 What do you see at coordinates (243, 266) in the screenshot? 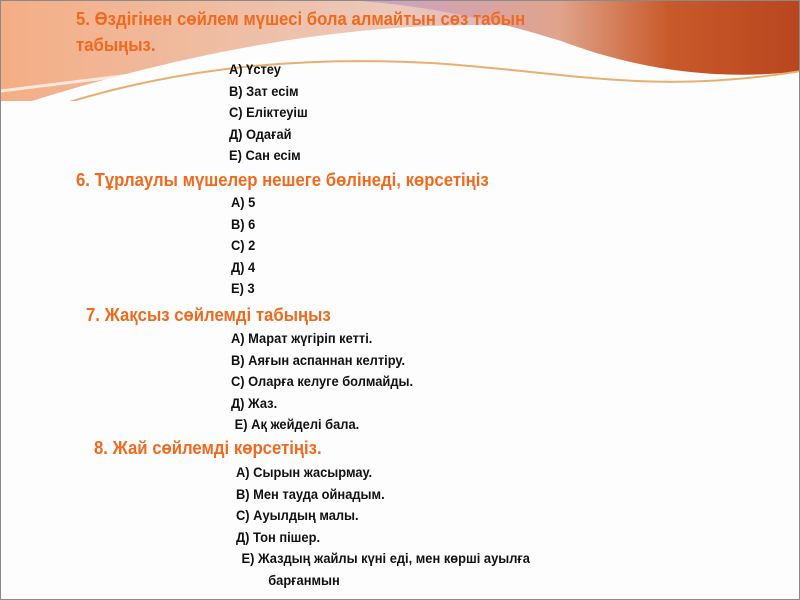
I see `option: Д) 4` at bounding box center [243, 266].